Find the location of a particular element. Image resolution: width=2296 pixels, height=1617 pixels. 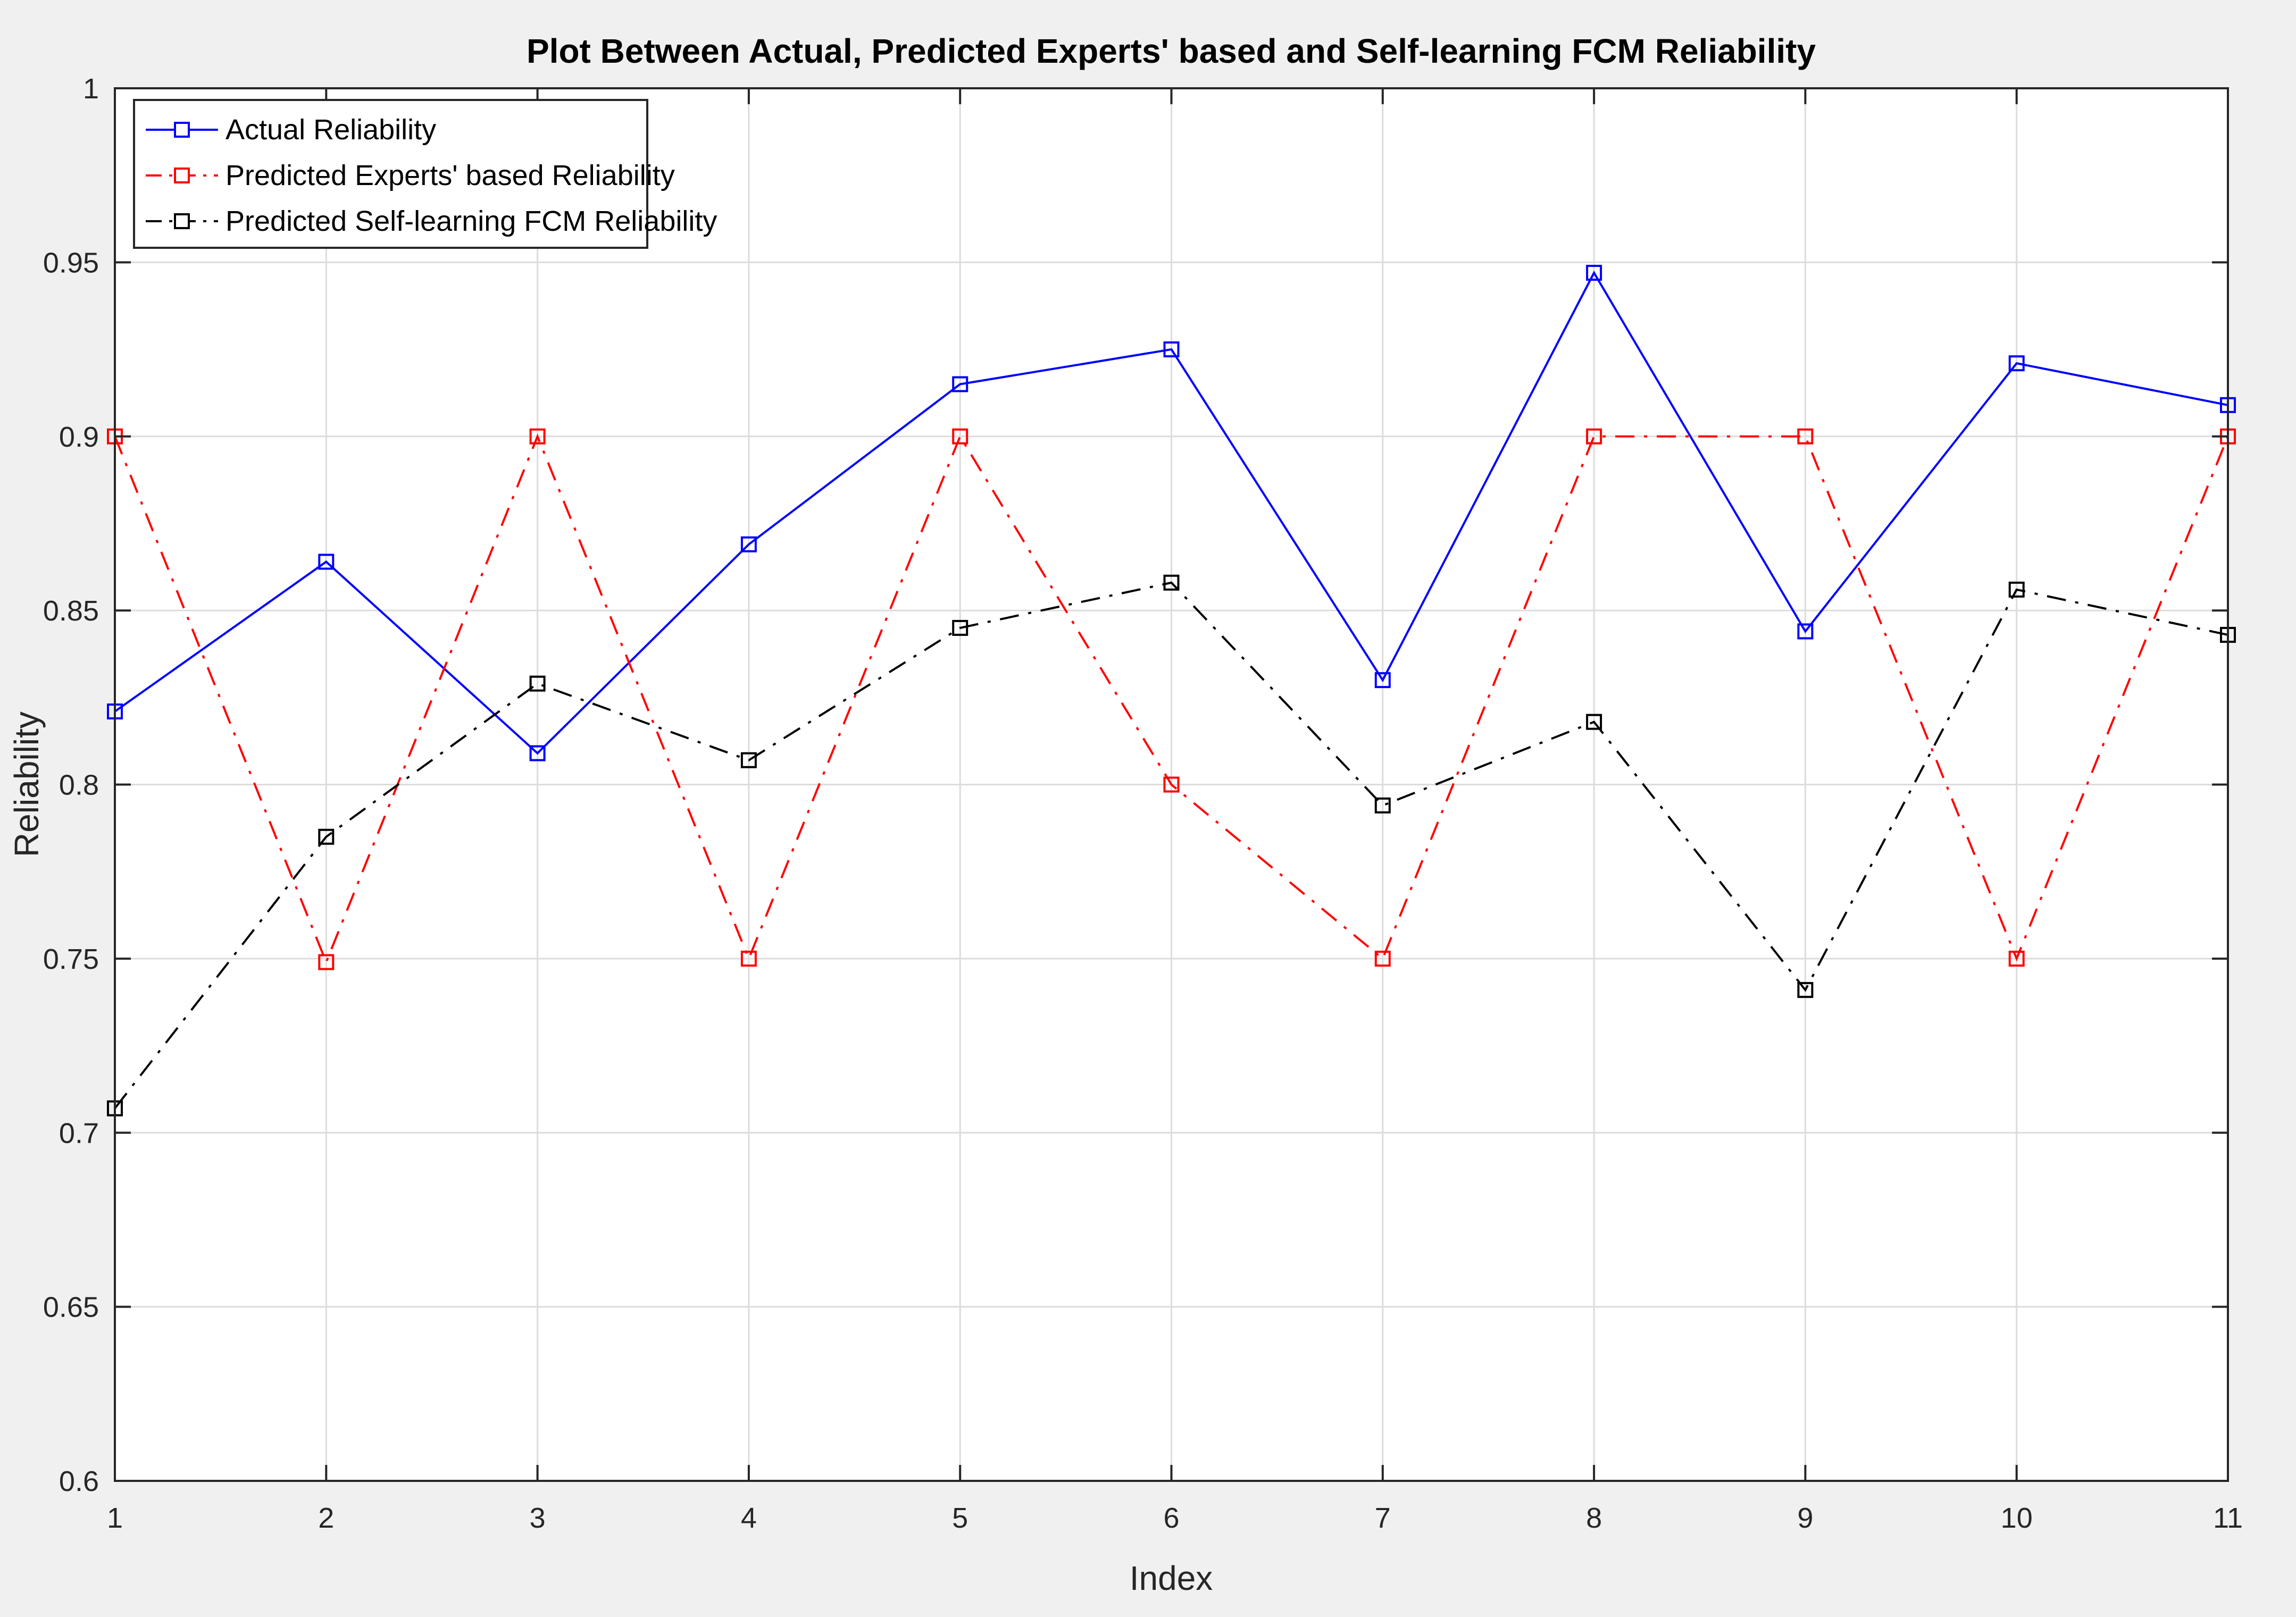

legend-box is located at coordinates (390, 174).